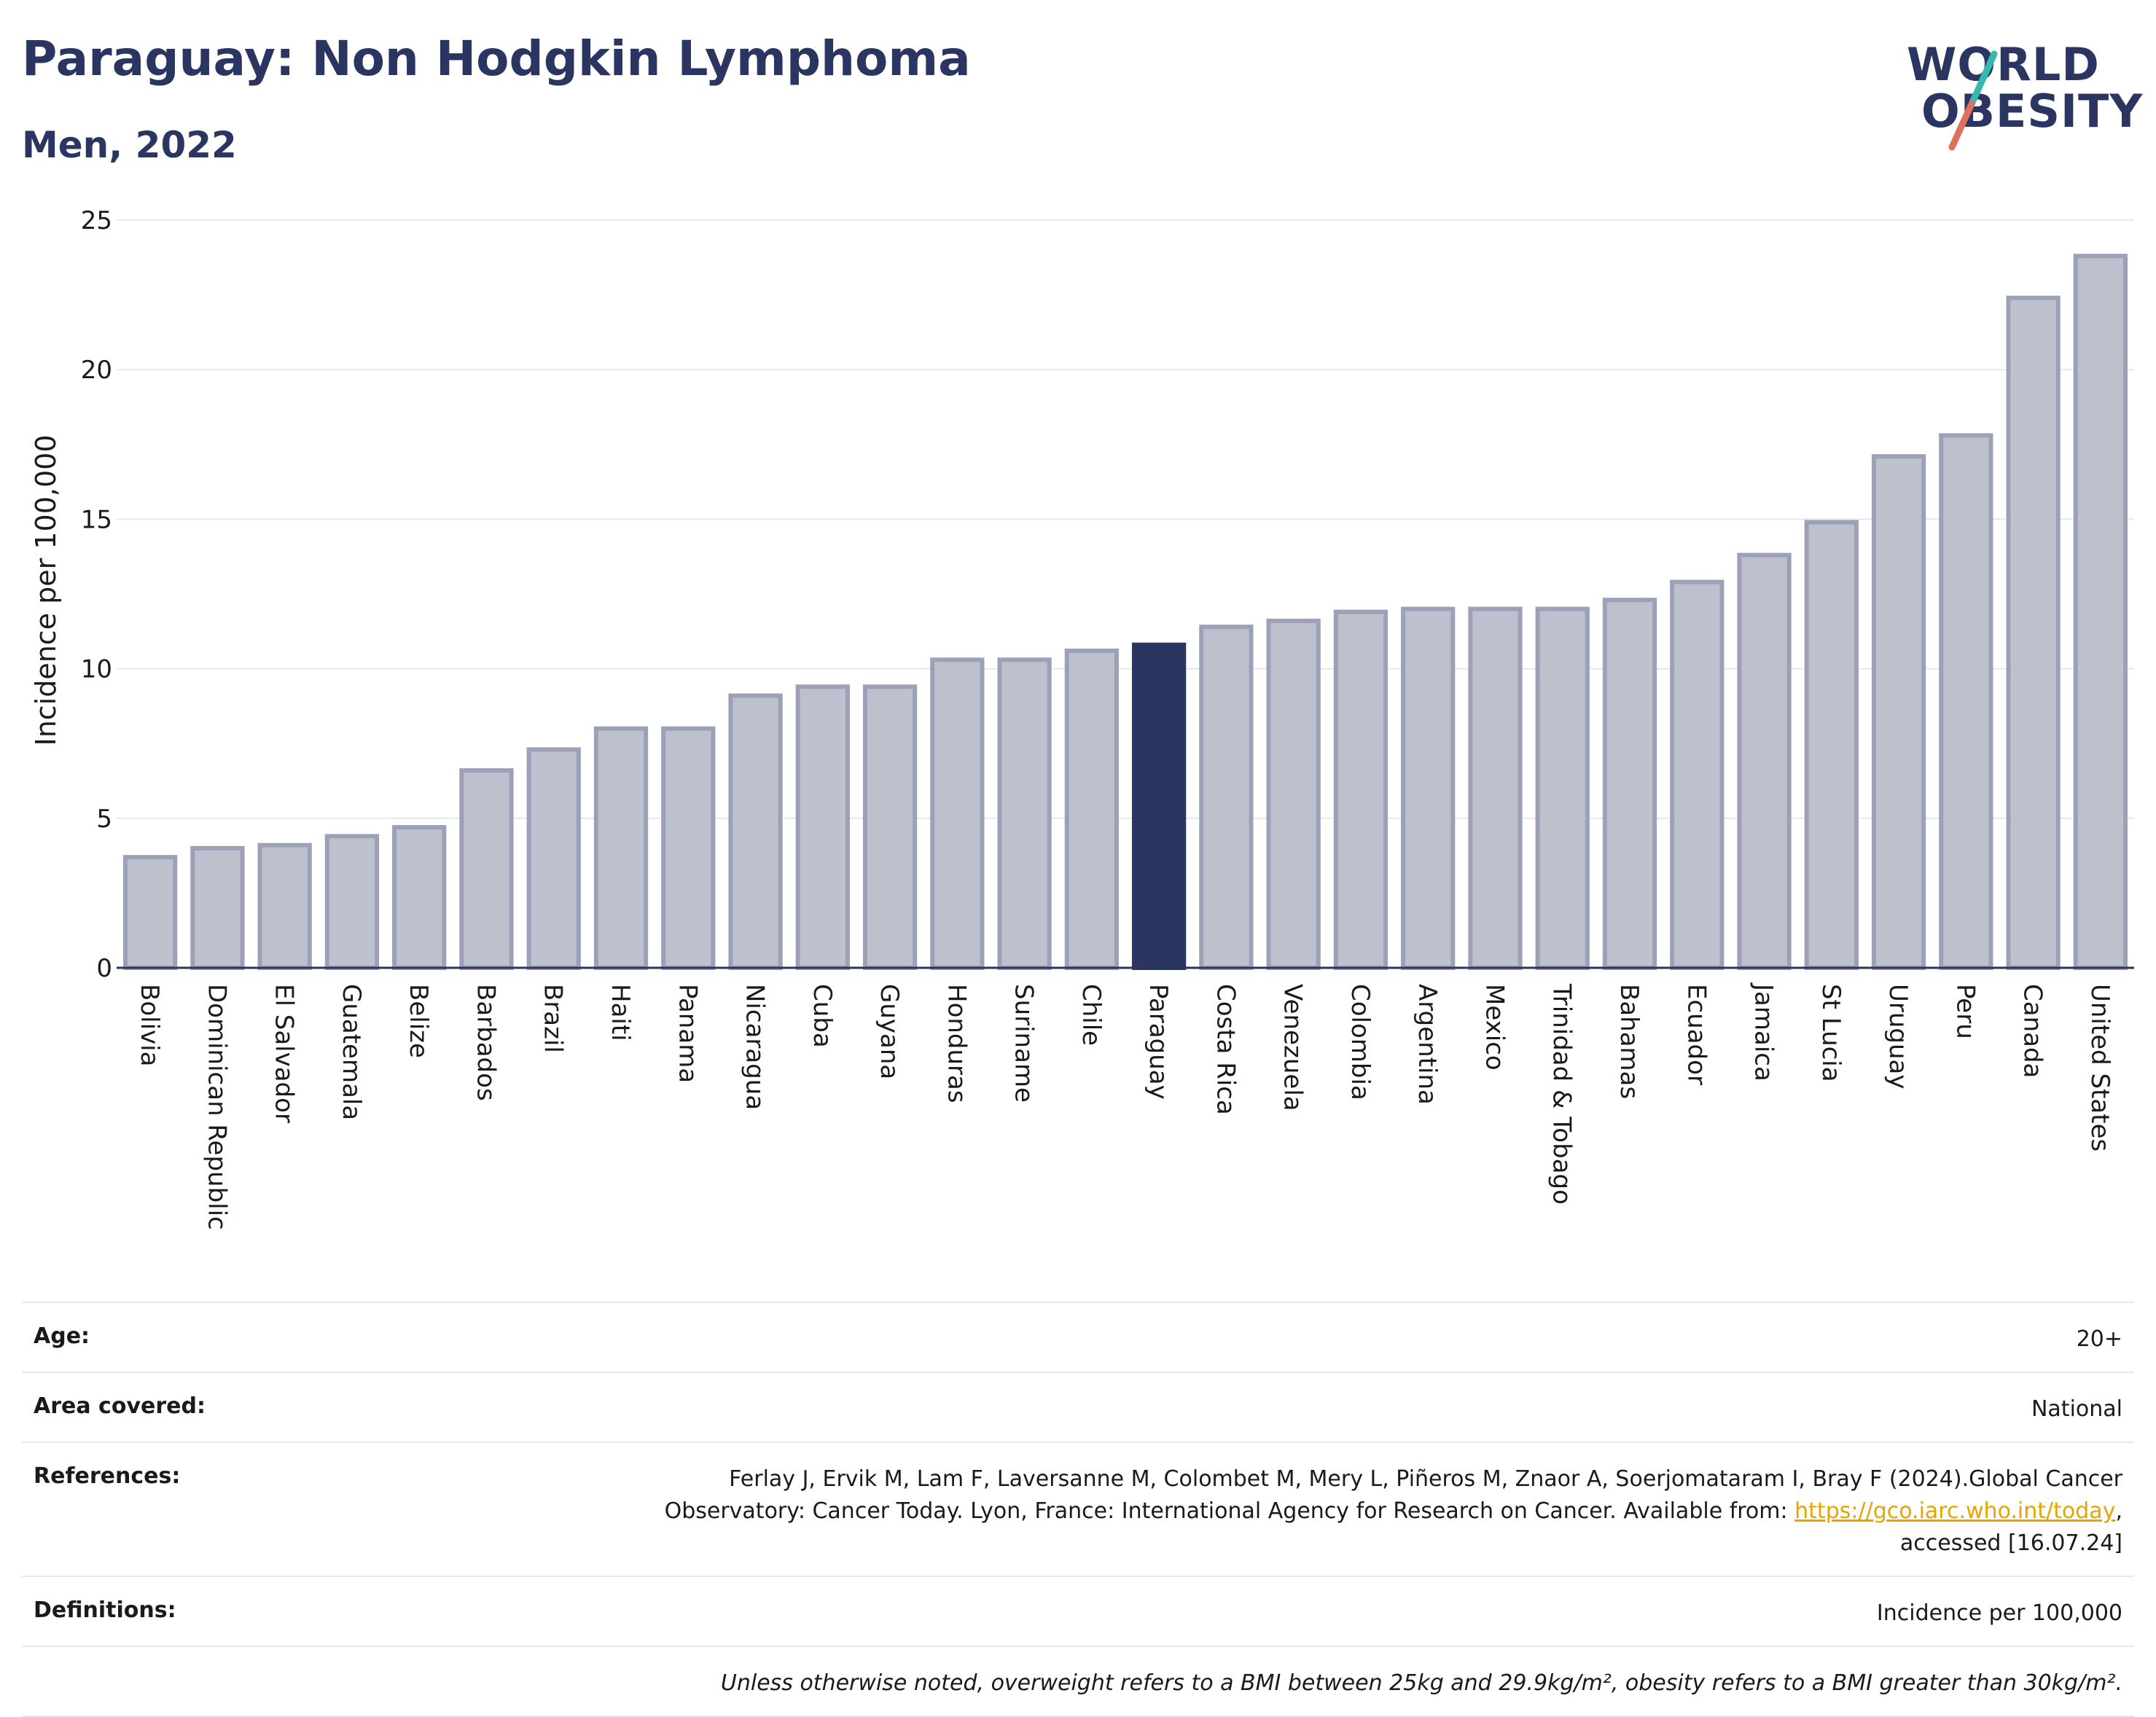 The height and width of the screenshot is (1717, 2156). What do you see at coordinates (97, 669) in the screenshot?
I see `y-tick-label: 10` at bounding box center [97, 669].